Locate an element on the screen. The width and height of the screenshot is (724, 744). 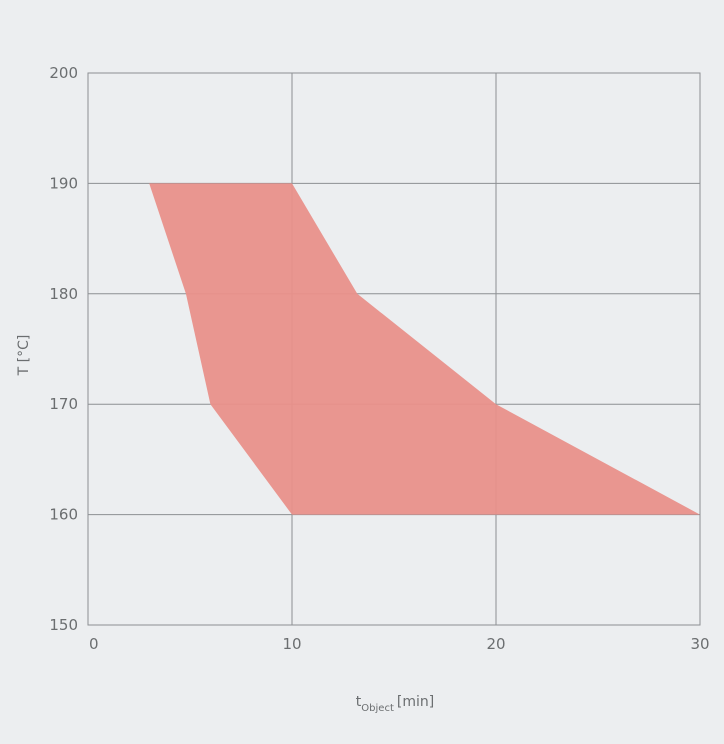
y-tick-labels: 150 160 170 180 190 200 is located at coordinates (63, 349).